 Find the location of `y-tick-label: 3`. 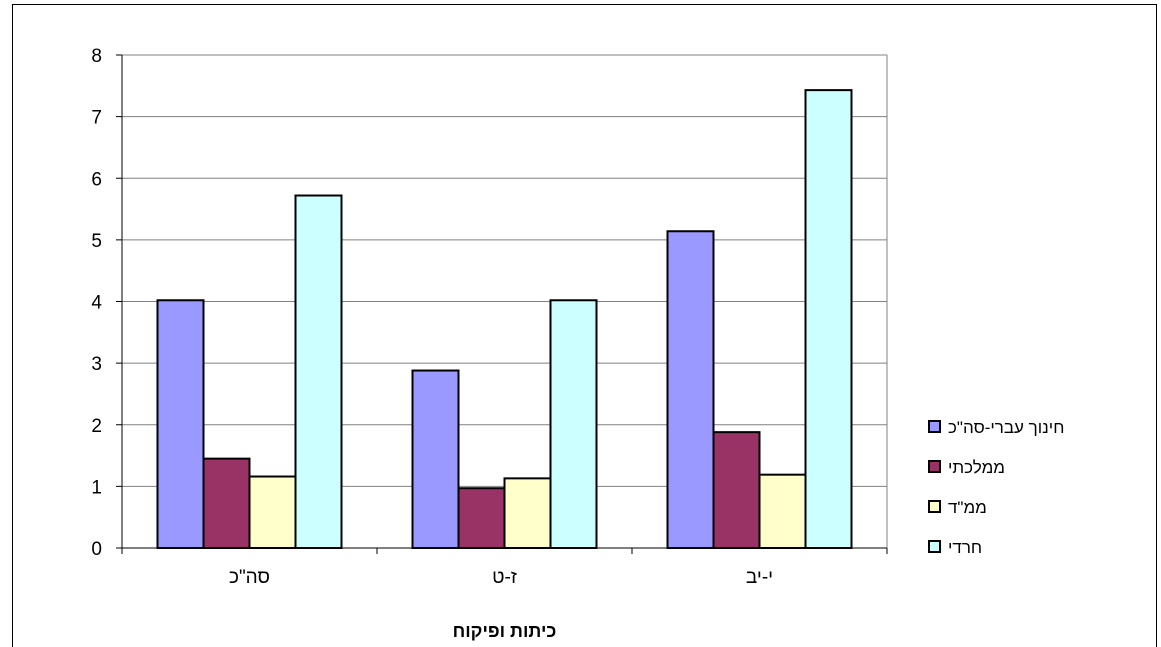

y-tick-label: 3 is located at coordinates (96, 364).